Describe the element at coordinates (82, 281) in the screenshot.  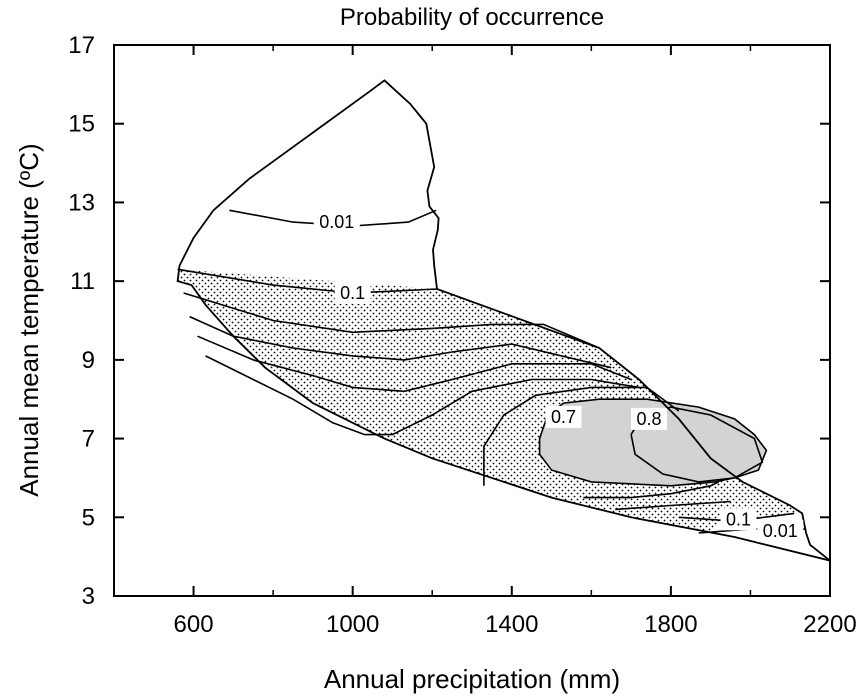
I see `y-tick-label: 11` at that location.